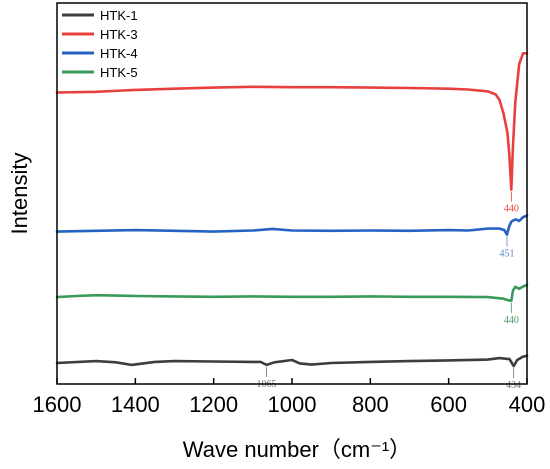  What do you see at coordinates (213, 404) in the screenshot?
I see `x-tick-label: 1200` at bounding box center [213, 404].